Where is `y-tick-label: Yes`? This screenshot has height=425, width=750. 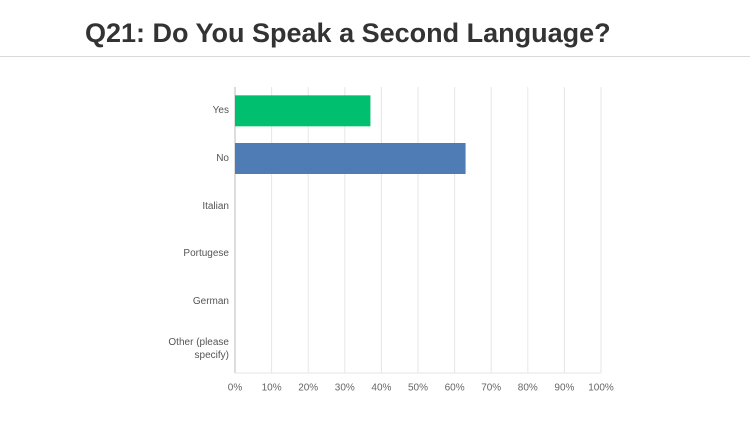 y-tick-label: Yes is located at coordinates (220, 111).